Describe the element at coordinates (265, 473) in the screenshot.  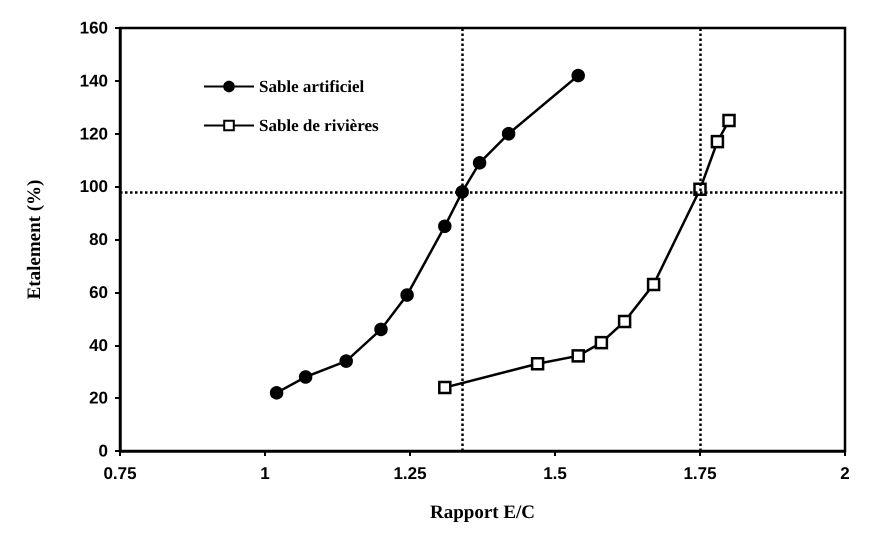
I see `x-tick-label: 1` at that location.